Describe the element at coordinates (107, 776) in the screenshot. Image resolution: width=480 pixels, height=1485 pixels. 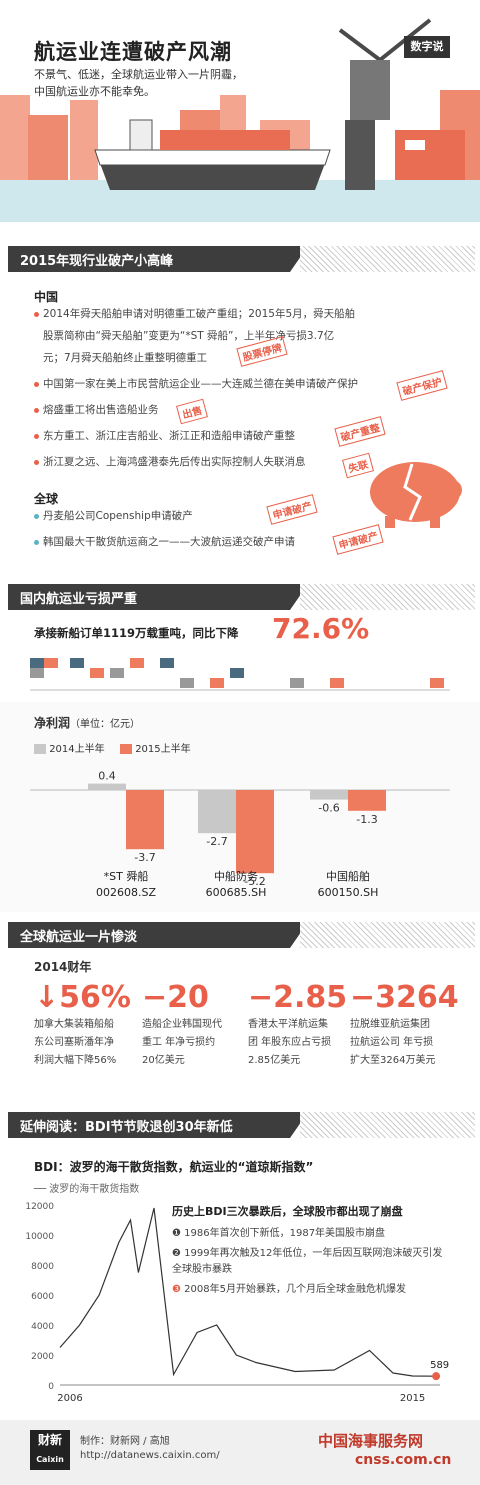
I see `data-label: 0.4` at that location.